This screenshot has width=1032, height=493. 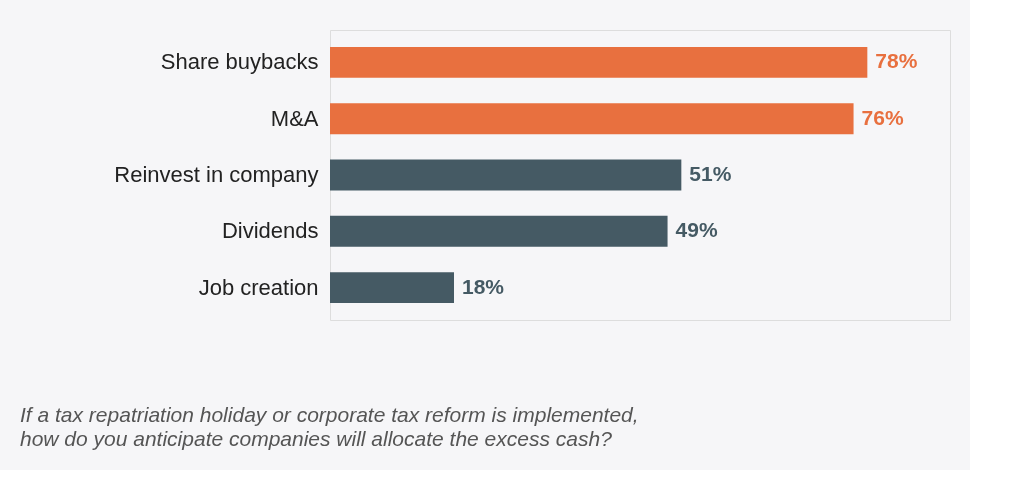 What do you see at coordinates (710, 173) in the screenshot?
I see `data-label: 51%` at bounding box center [710, 173].